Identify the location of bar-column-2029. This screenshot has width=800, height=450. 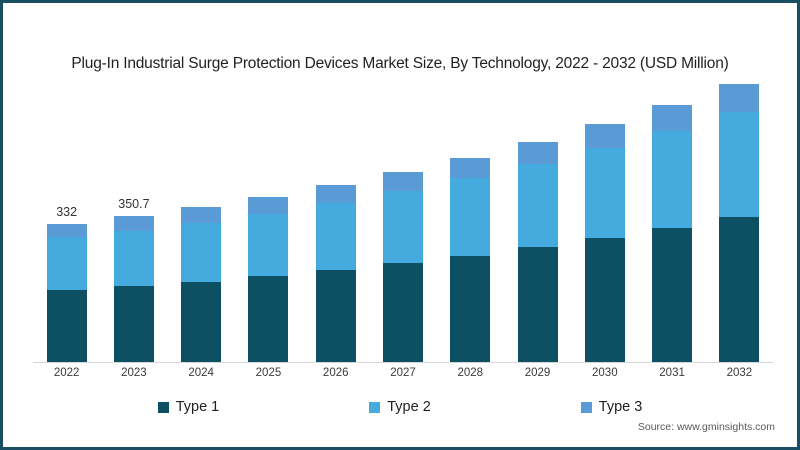
(537, 251).